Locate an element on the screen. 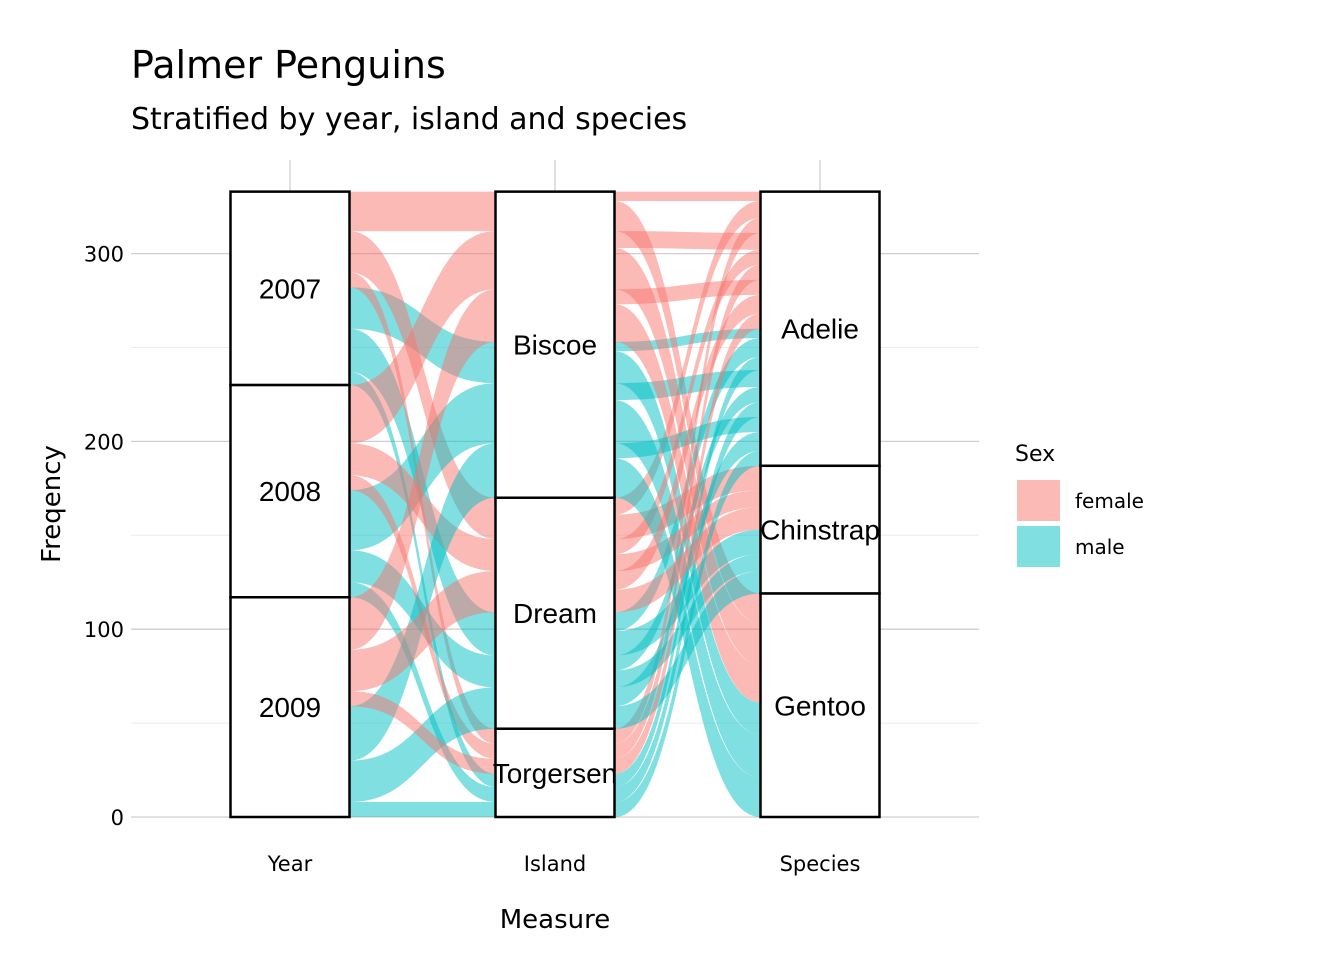 The image size is (1344, 960). stratum-adelie is located at coordinates (820, 329).